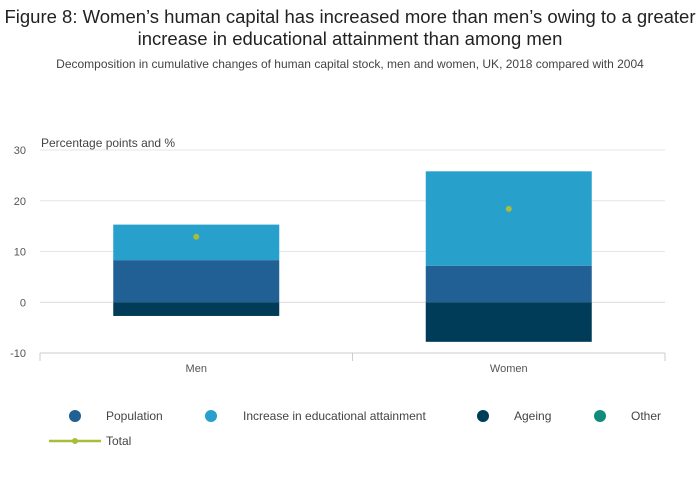 The height and width of the screenshot is (502, 700). Describe the element at coordinates (508, 284) in the screenshot. I see `bar-population-women` at that location.